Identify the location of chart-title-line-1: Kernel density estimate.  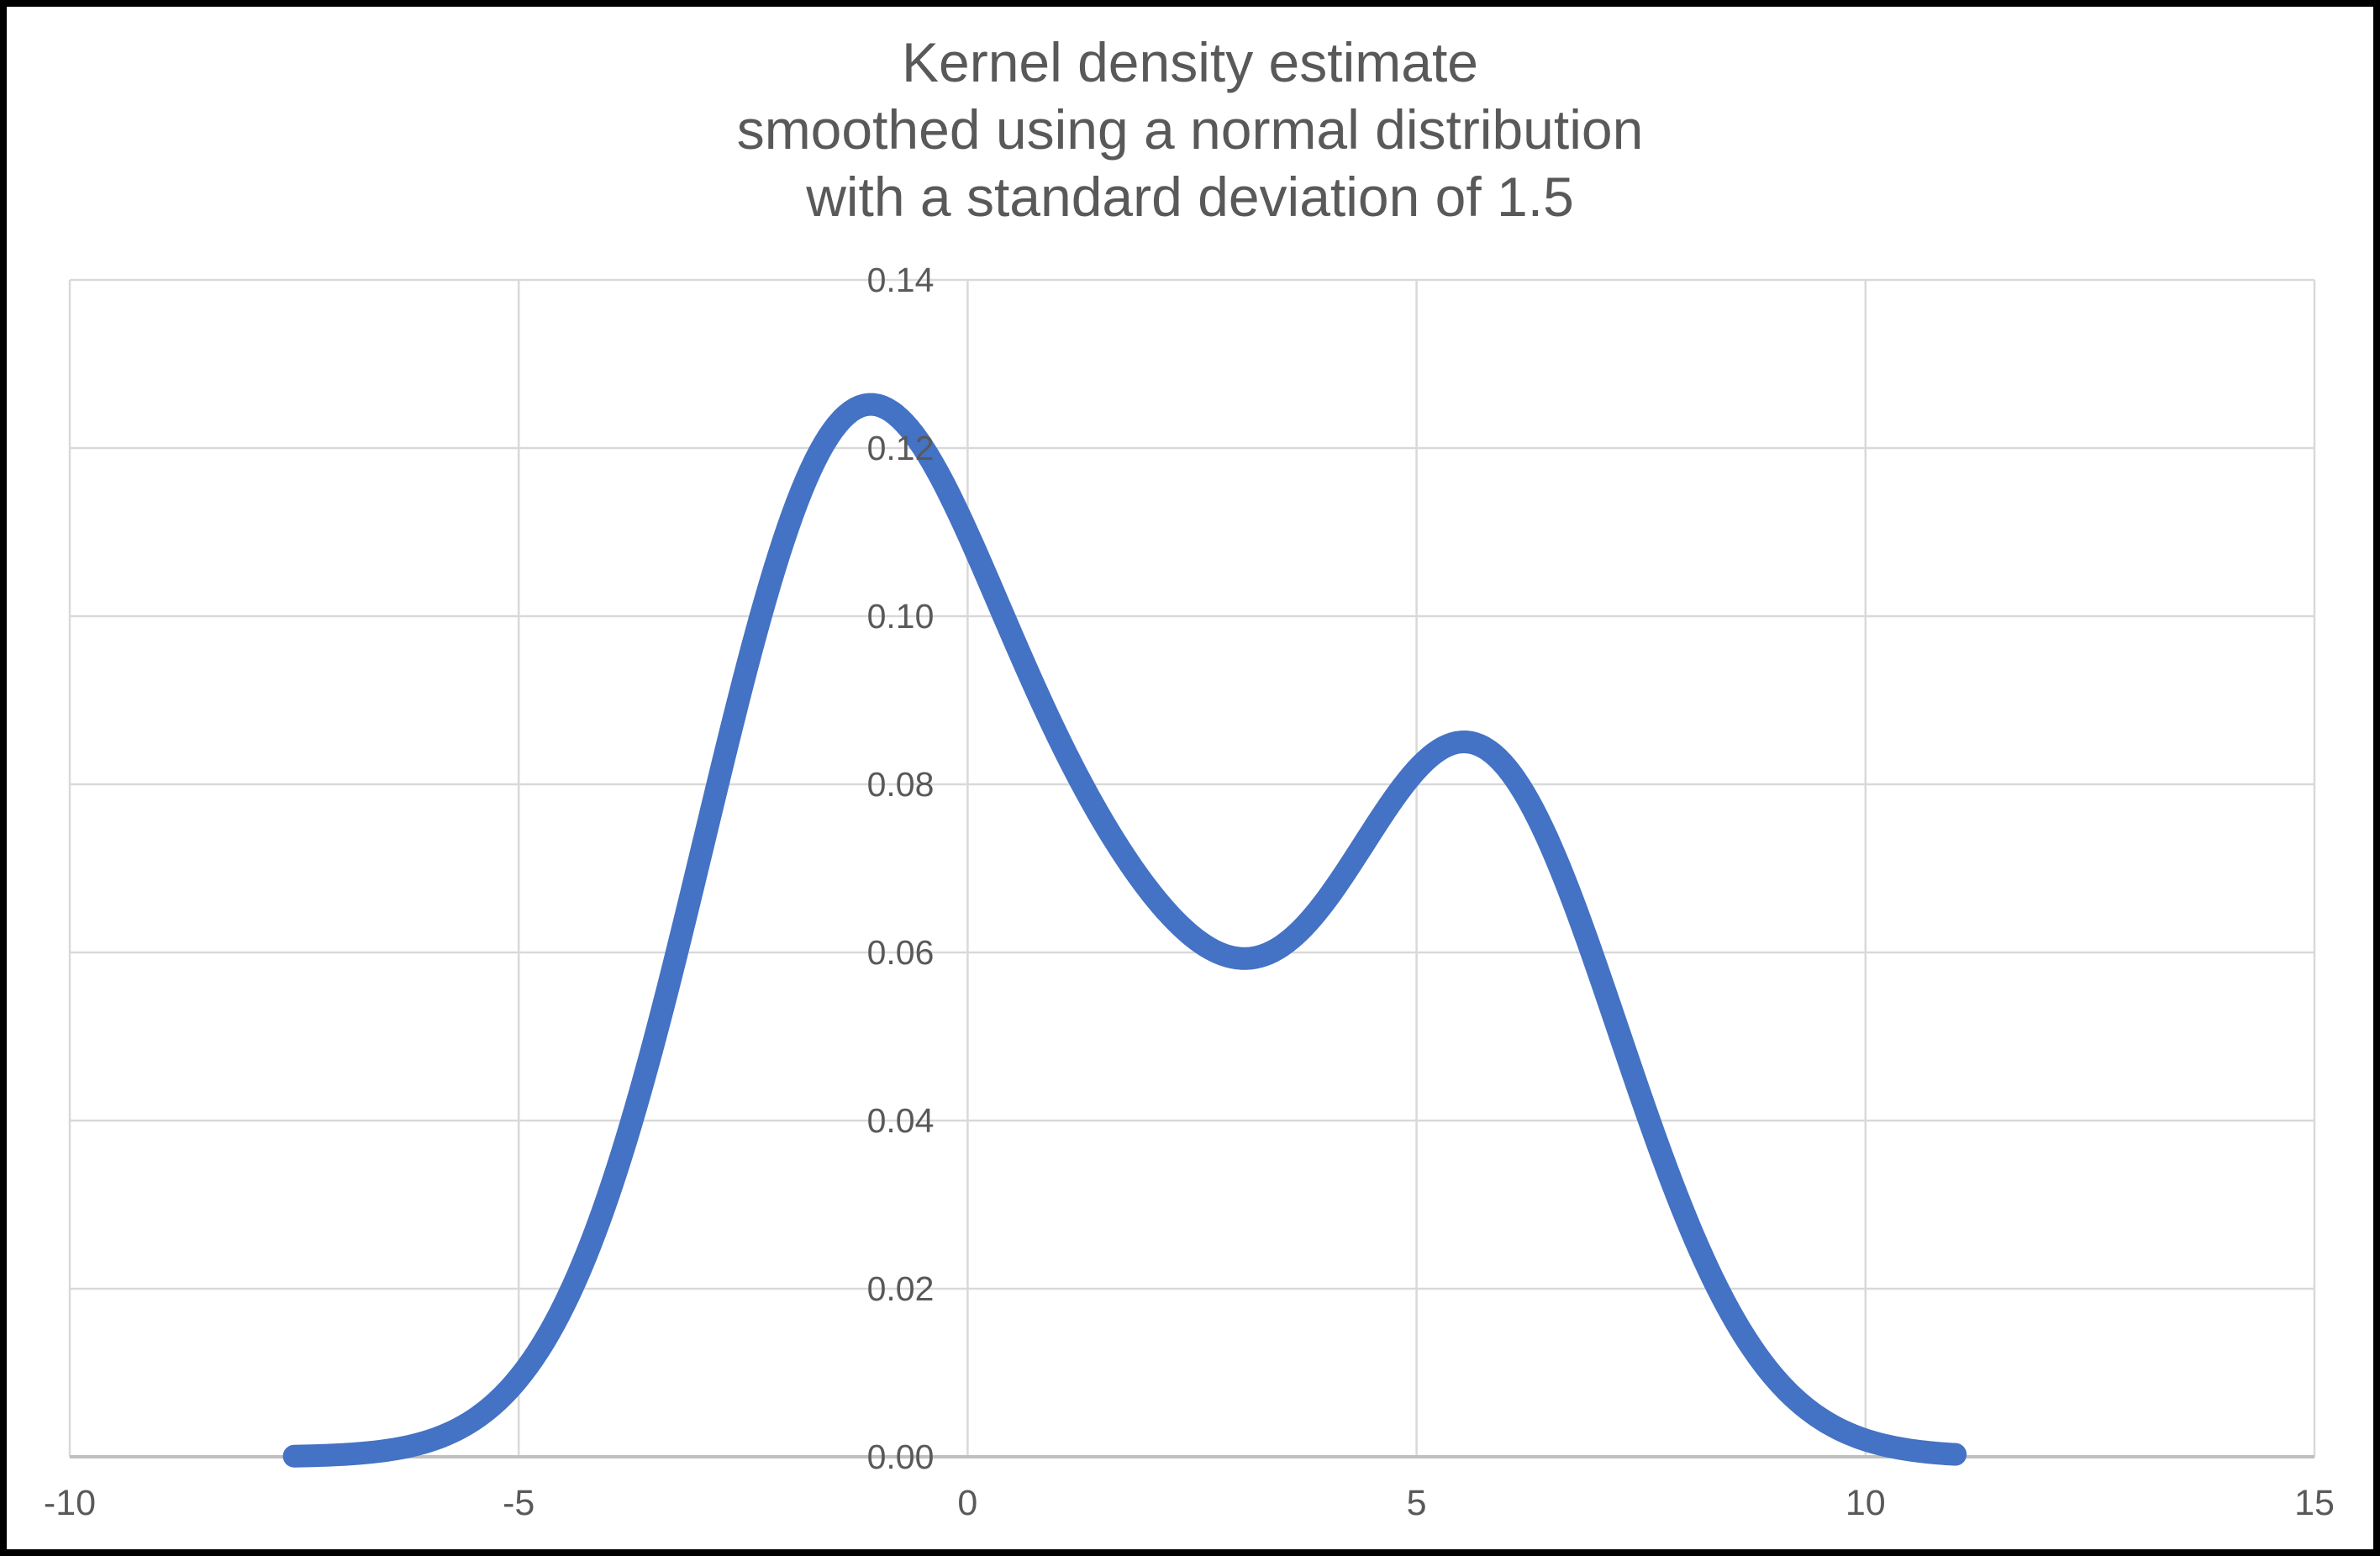
(1189, 62).